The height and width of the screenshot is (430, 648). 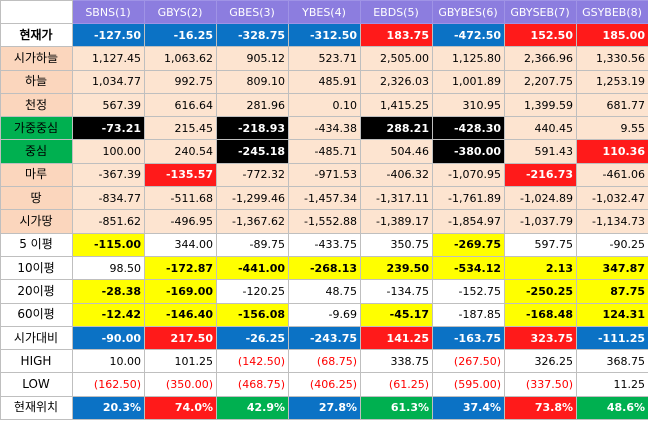 I want to click on value-cell: -111.25, so click(x=612, y=338).